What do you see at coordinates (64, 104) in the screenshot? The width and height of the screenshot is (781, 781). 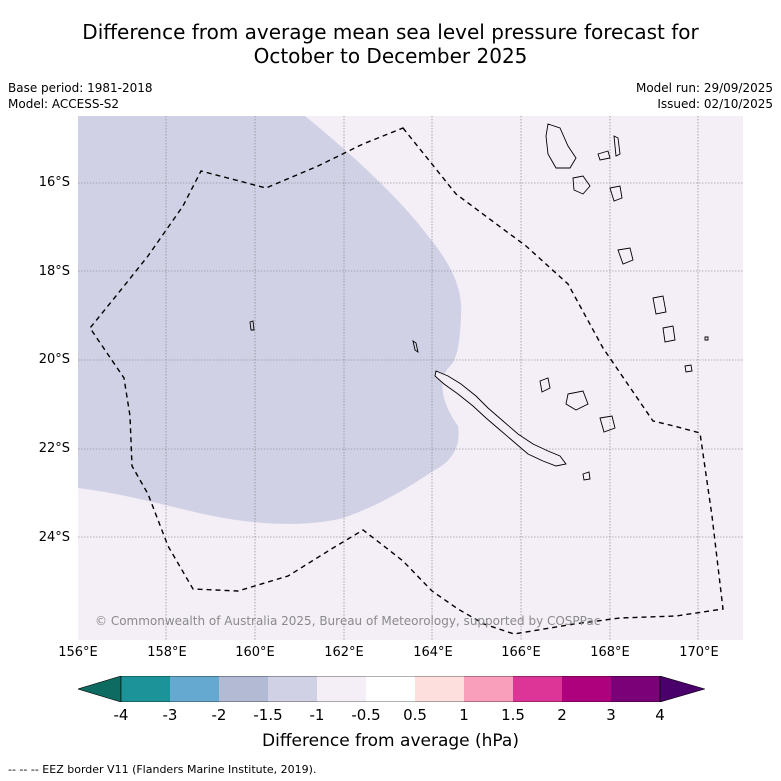 I see `model-name: Model: ACCESS-S2` at bounding box center [64, 104].